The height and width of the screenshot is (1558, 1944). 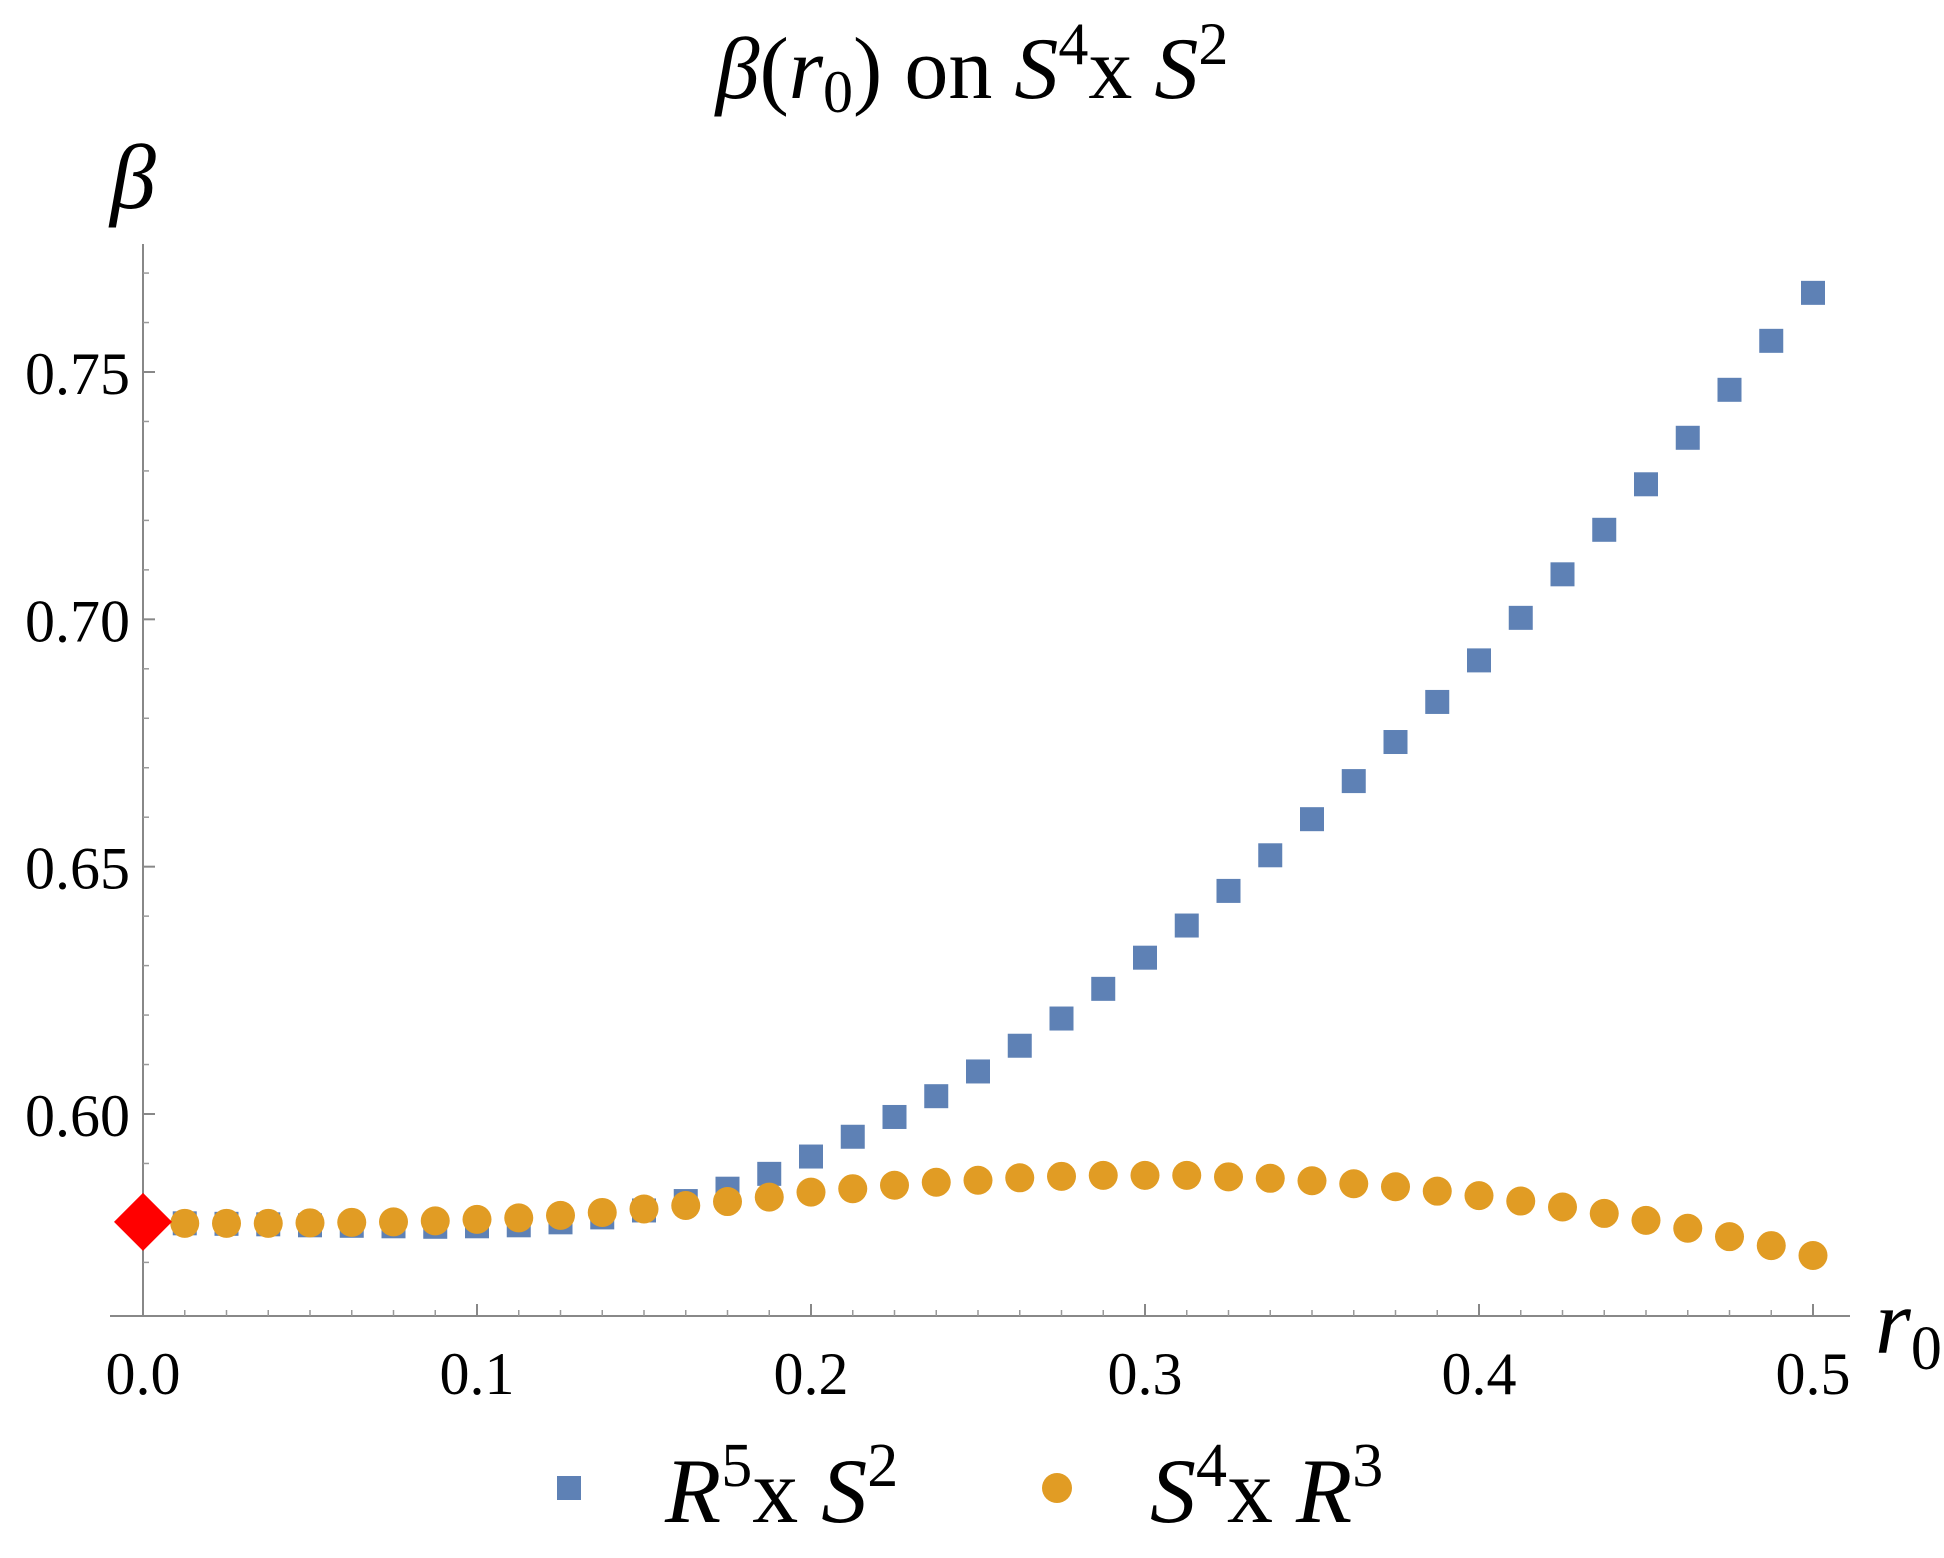 What do you see at coordinates (1813, 1374) in the screenshot?
I see `x-tick-label: 0.5` at bounding box center [1813, 1374].